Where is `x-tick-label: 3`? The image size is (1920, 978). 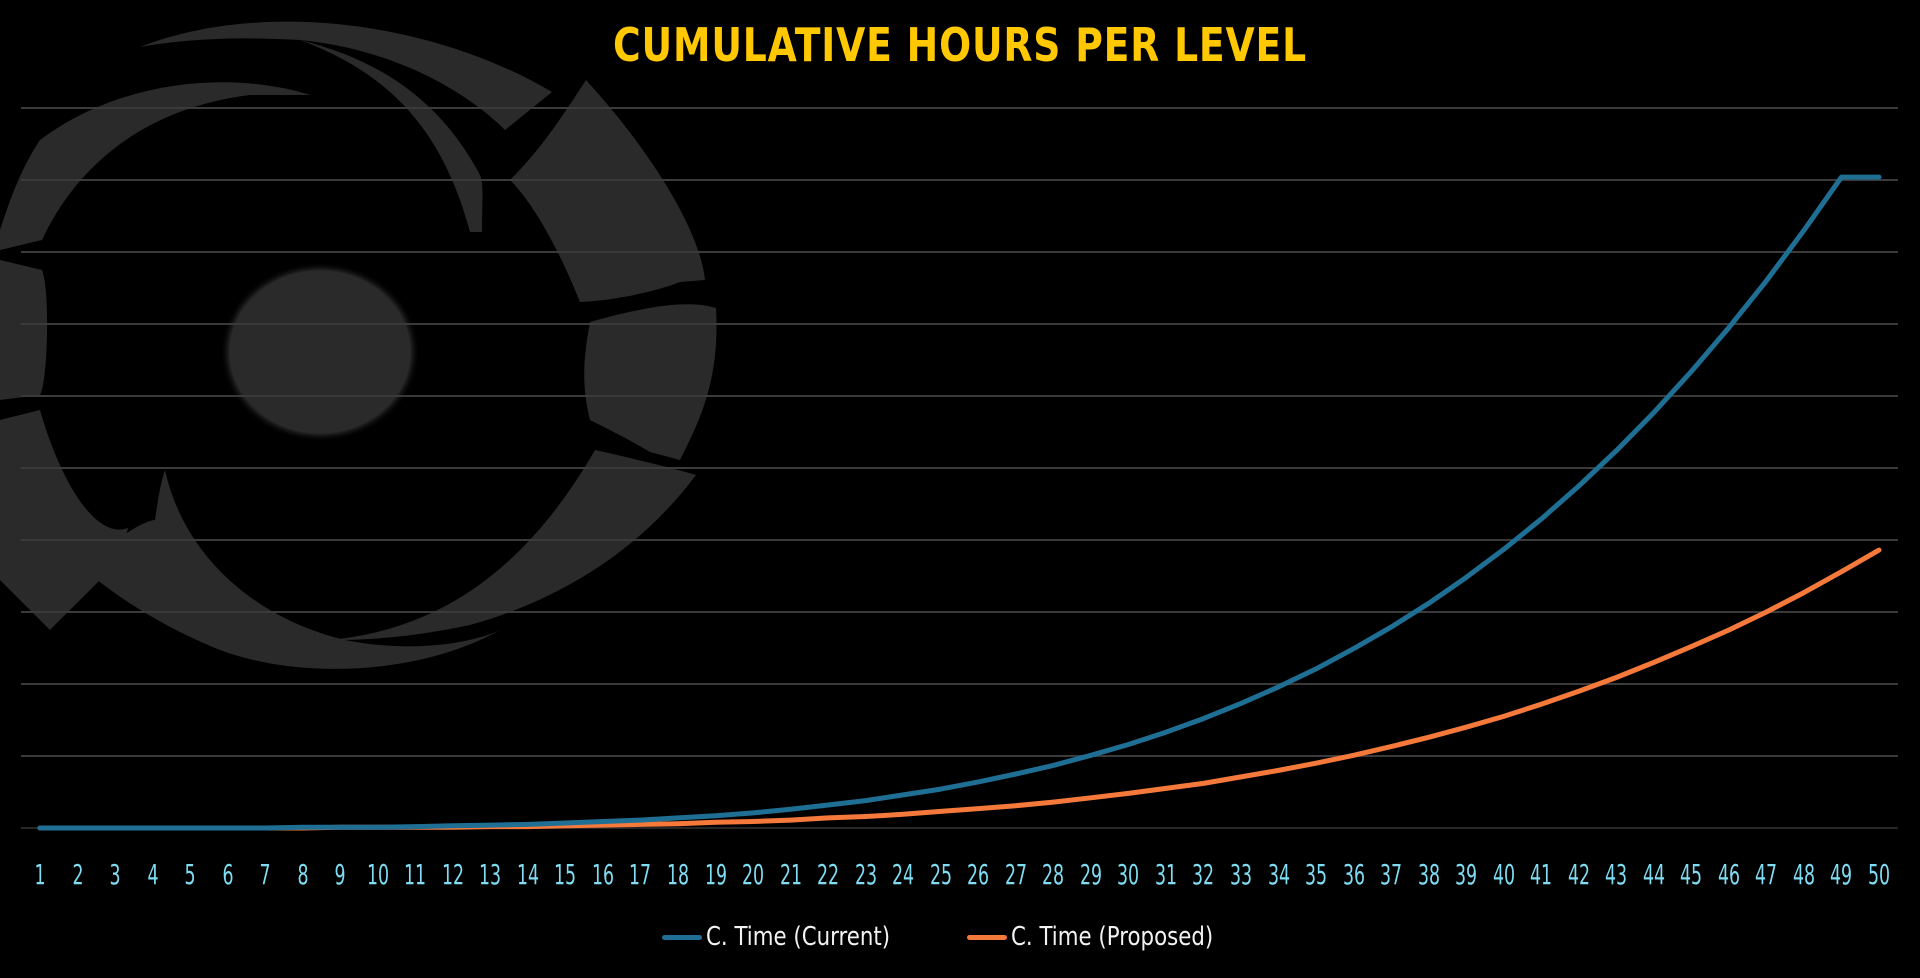 x-tick-label: 3 is located at coordinates (115, 874).